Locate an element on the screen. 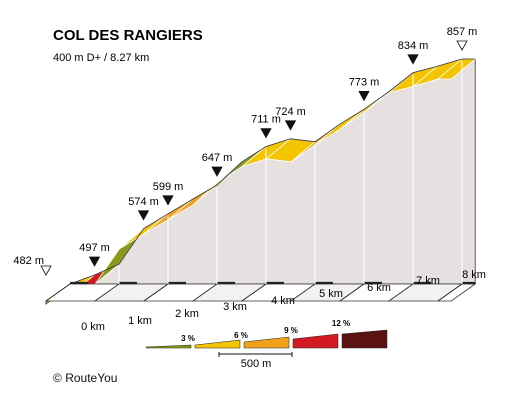 The width and height of the screenshot is (532, 400). legend-label: 6 % is located at coordinates (241, 335).